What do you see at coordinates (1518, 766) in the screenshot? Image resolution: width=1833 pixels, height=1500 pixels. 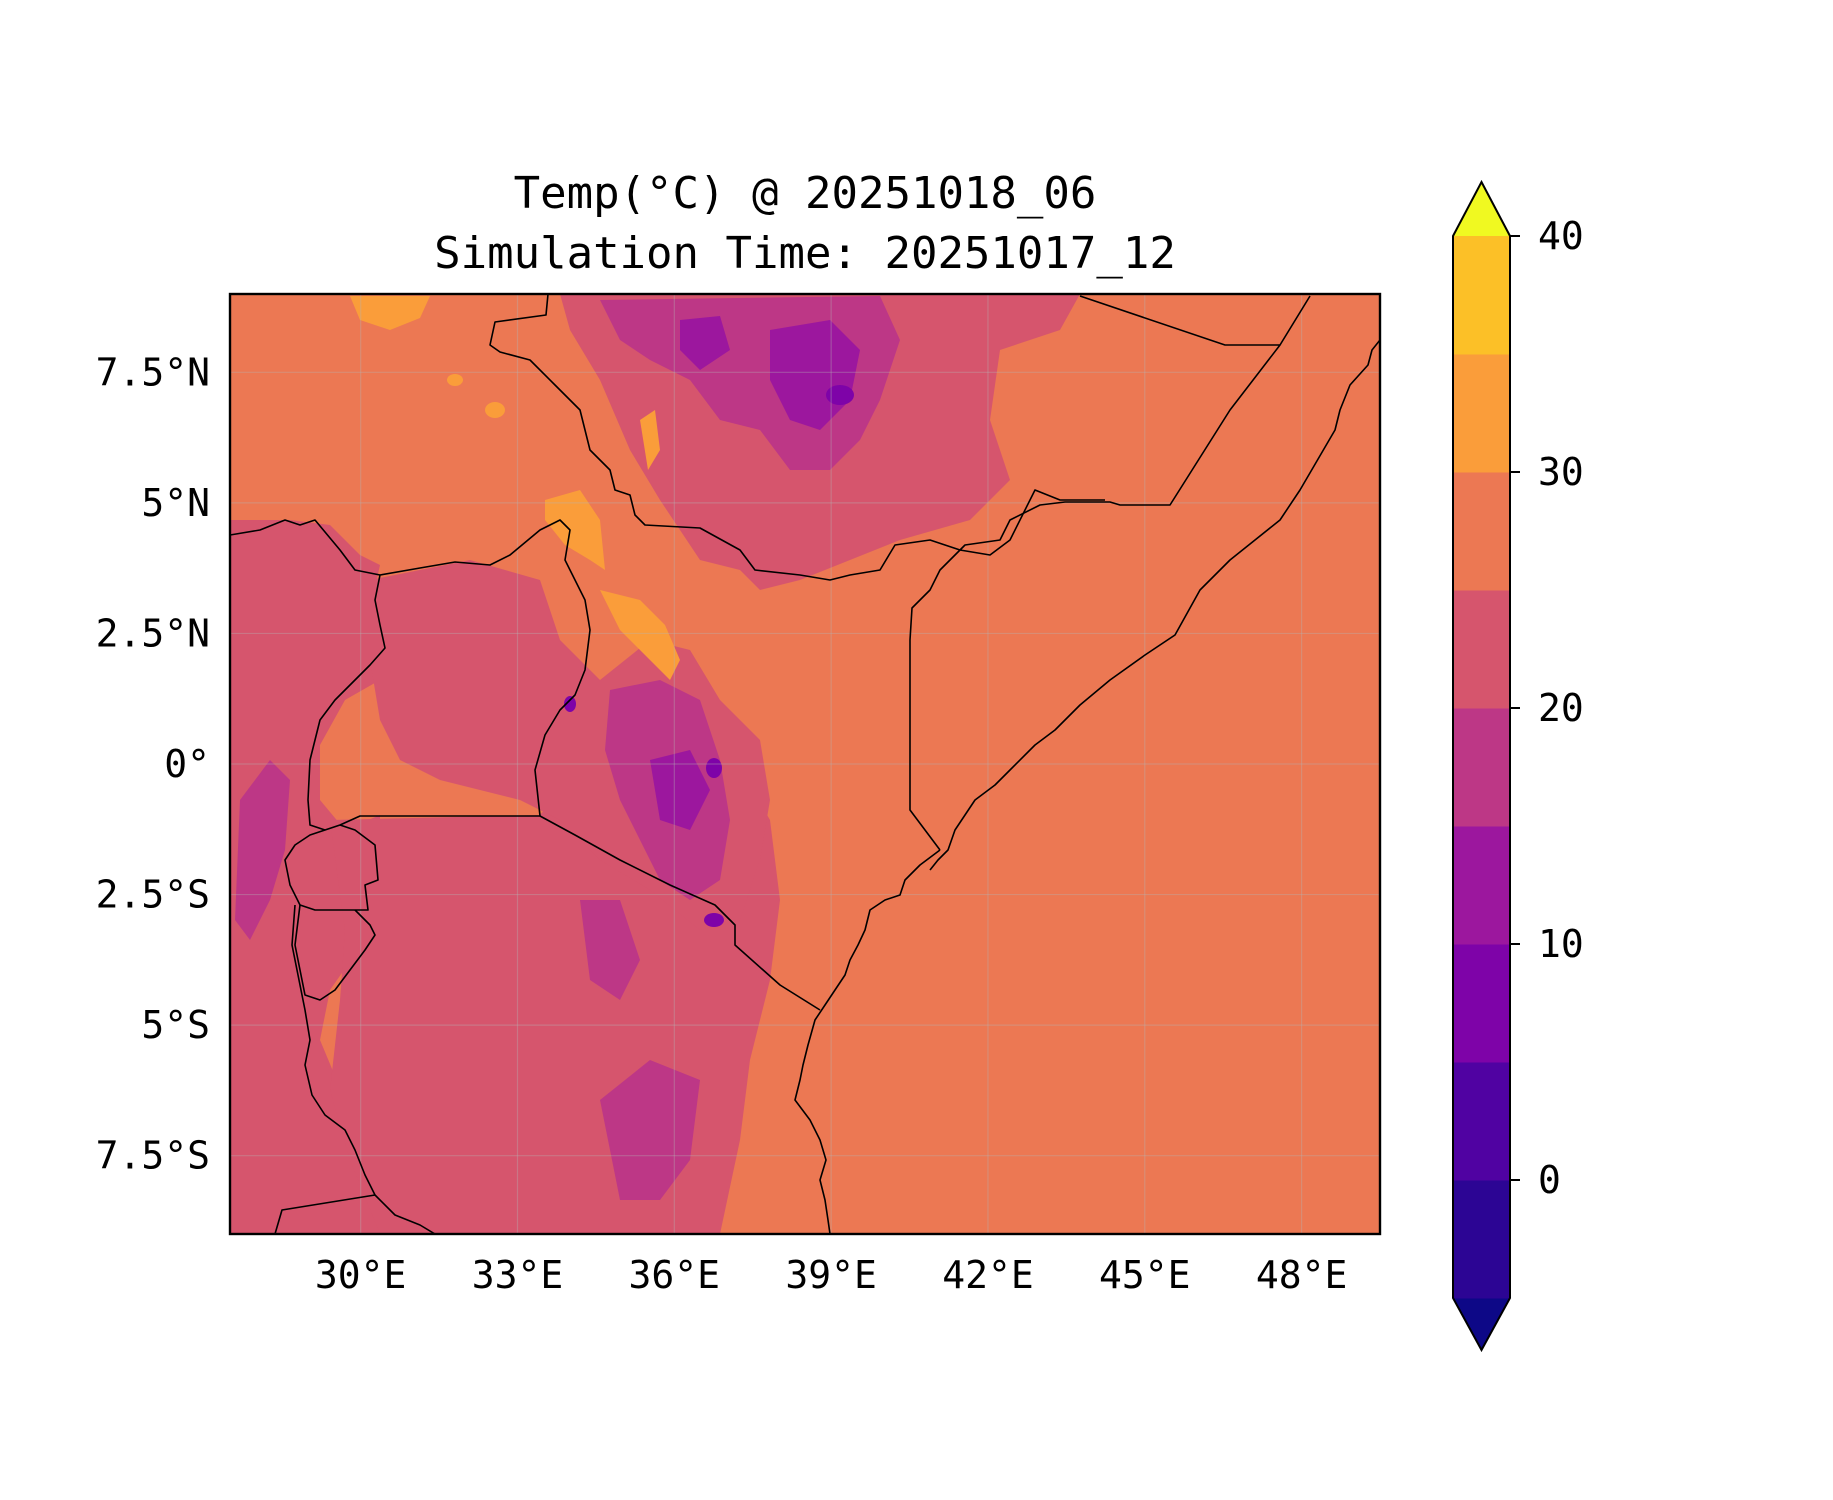 I see `colorbar: 0 10 20 30 40` at bounding box center [1518, 766].